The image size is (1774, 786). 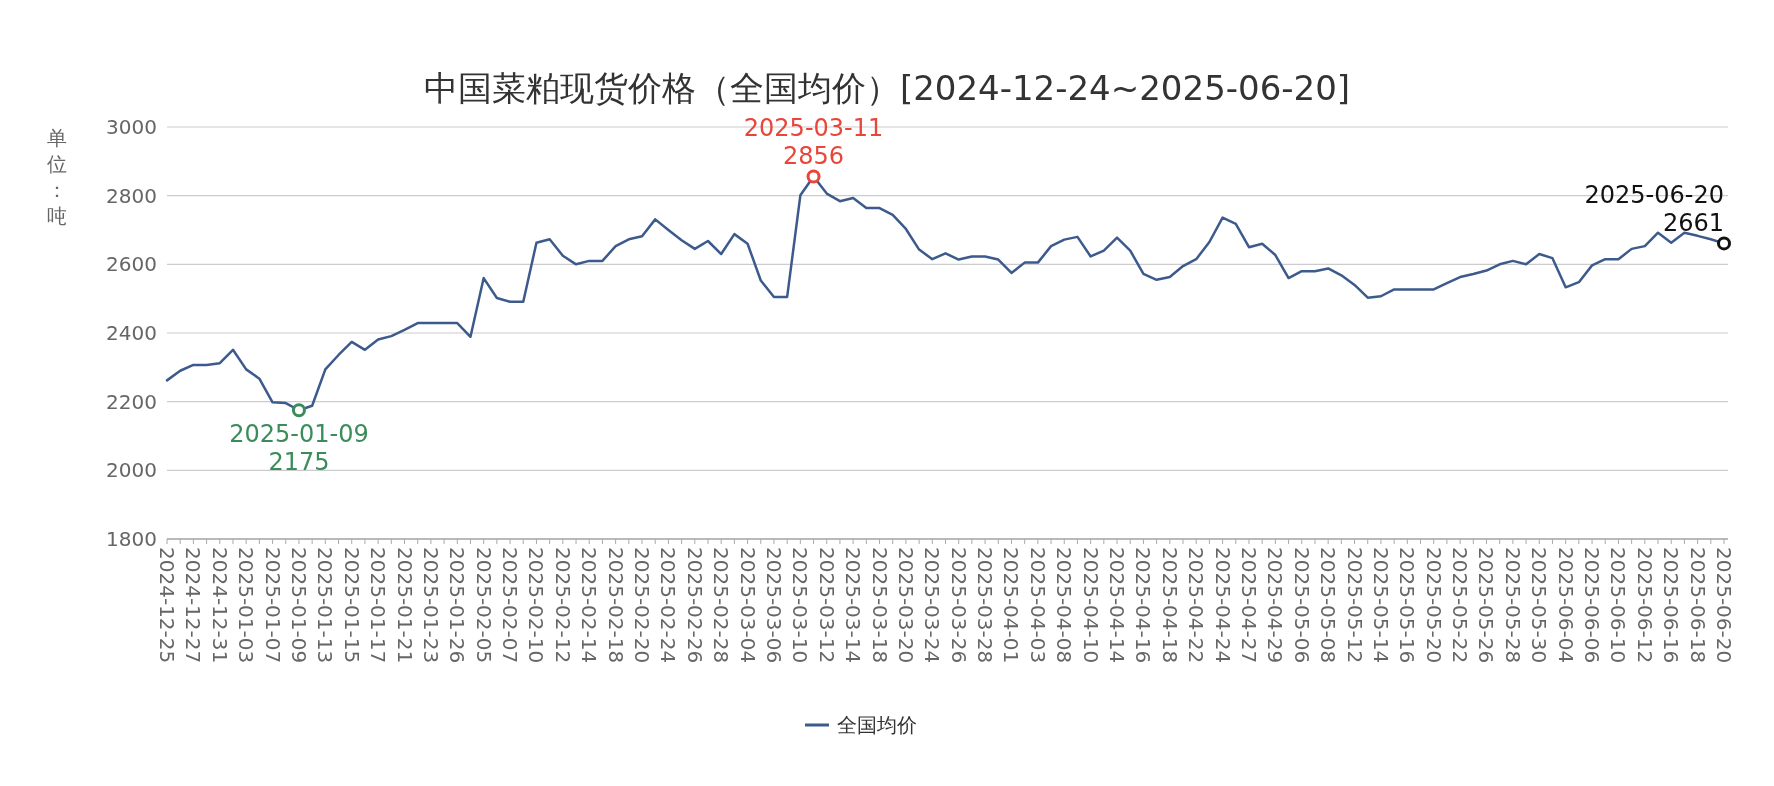 I want to click on x-tick-label: 2025-04-08, so click(x=1064, y=605).